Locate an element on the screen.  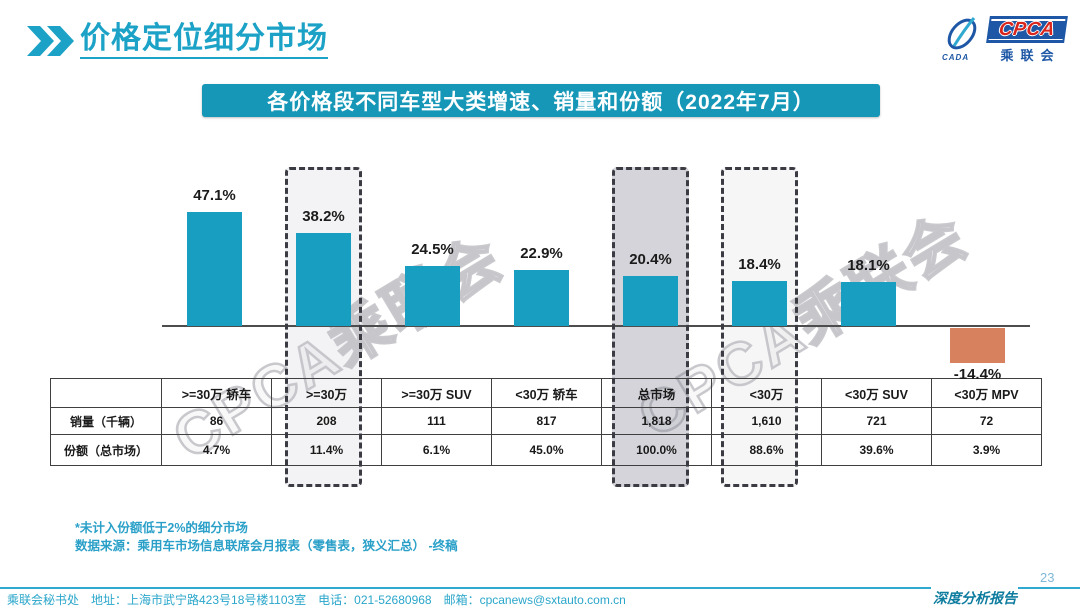
table-cell: 39.6% is located at coordinates (876, 450).